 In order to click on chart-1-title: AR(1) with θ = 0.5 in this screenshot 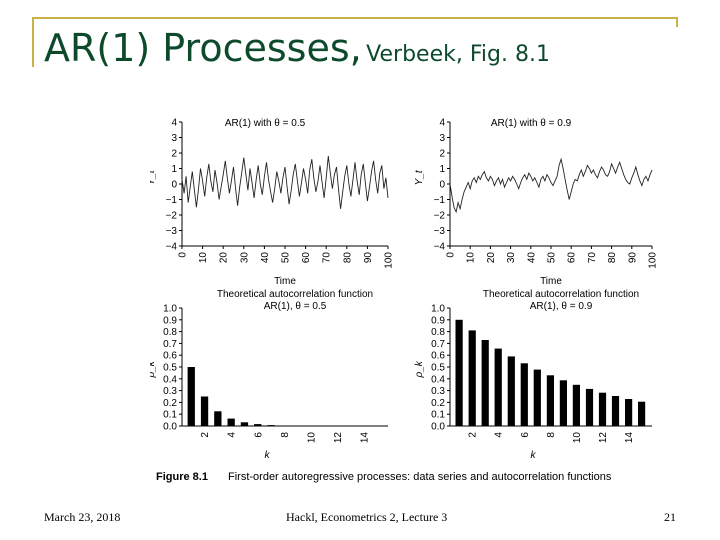, I will do `click(265, 123)`.